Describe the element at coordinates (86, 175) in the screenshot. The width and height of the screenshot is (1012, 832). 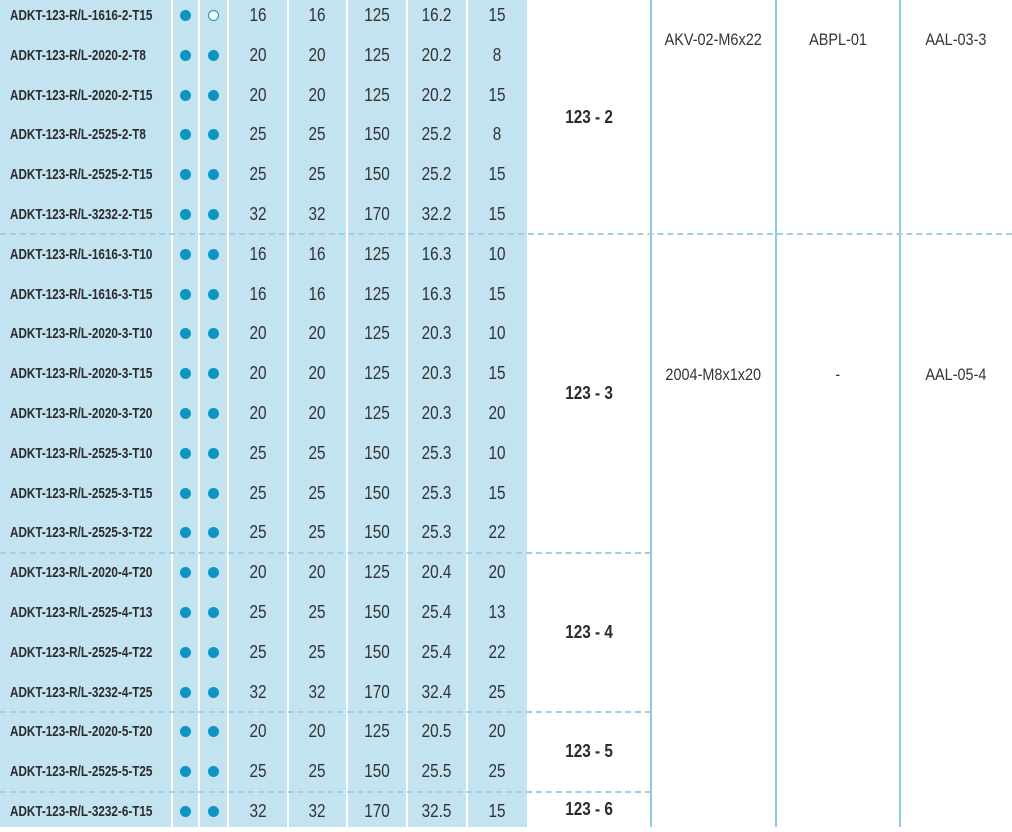
I see `product-code: ADKT-123-R/L-2525-2-T15` at that location.